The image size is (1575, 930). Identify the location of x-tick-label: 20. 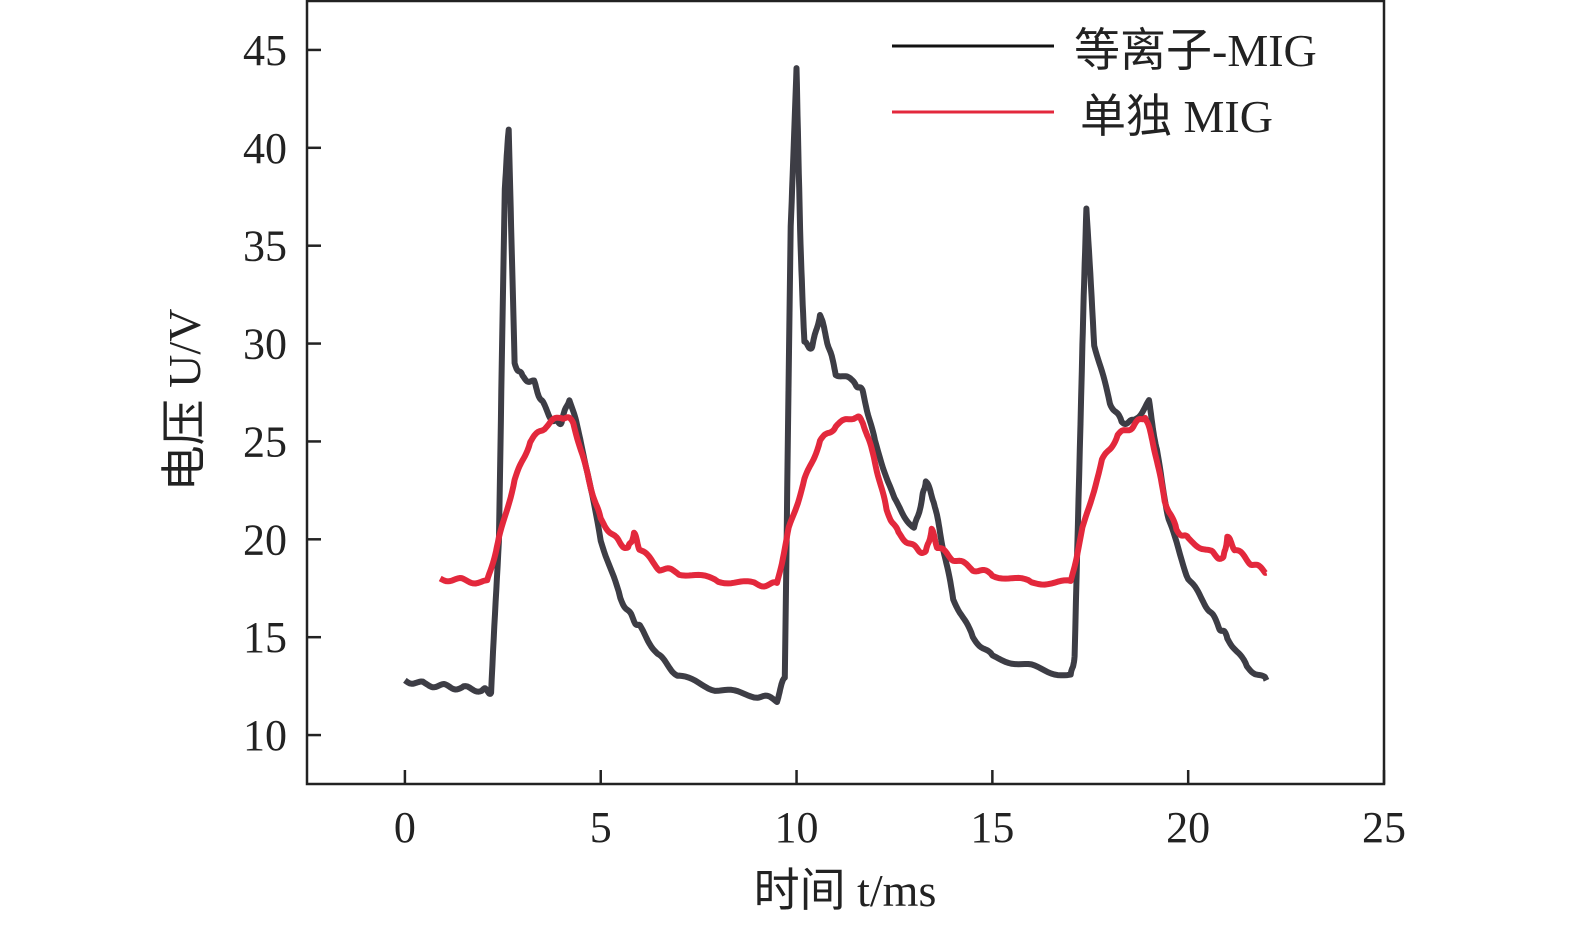
(1188, 827).